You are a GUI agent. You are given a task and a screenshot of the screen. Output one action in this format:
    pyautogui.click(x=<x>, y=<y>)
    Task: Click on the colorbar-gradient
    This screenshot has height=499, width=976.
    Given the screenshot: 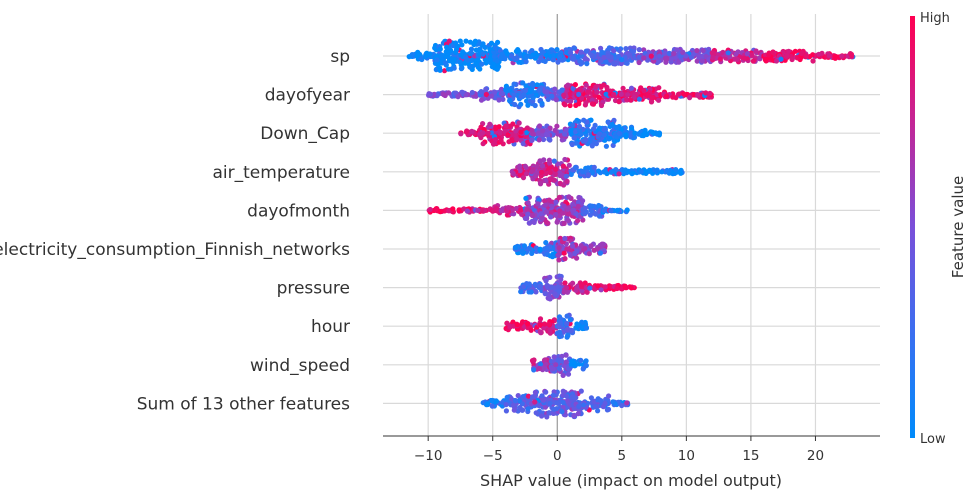 What is the action you would take?
    pyautogui.click(x=912, y=227)
    